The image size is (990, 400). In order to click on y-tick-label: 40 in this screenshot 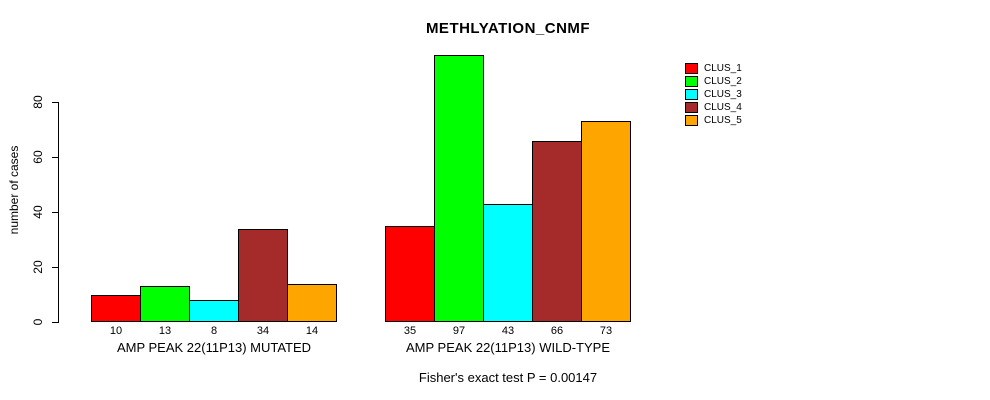, I will do `click(38, 212)`.